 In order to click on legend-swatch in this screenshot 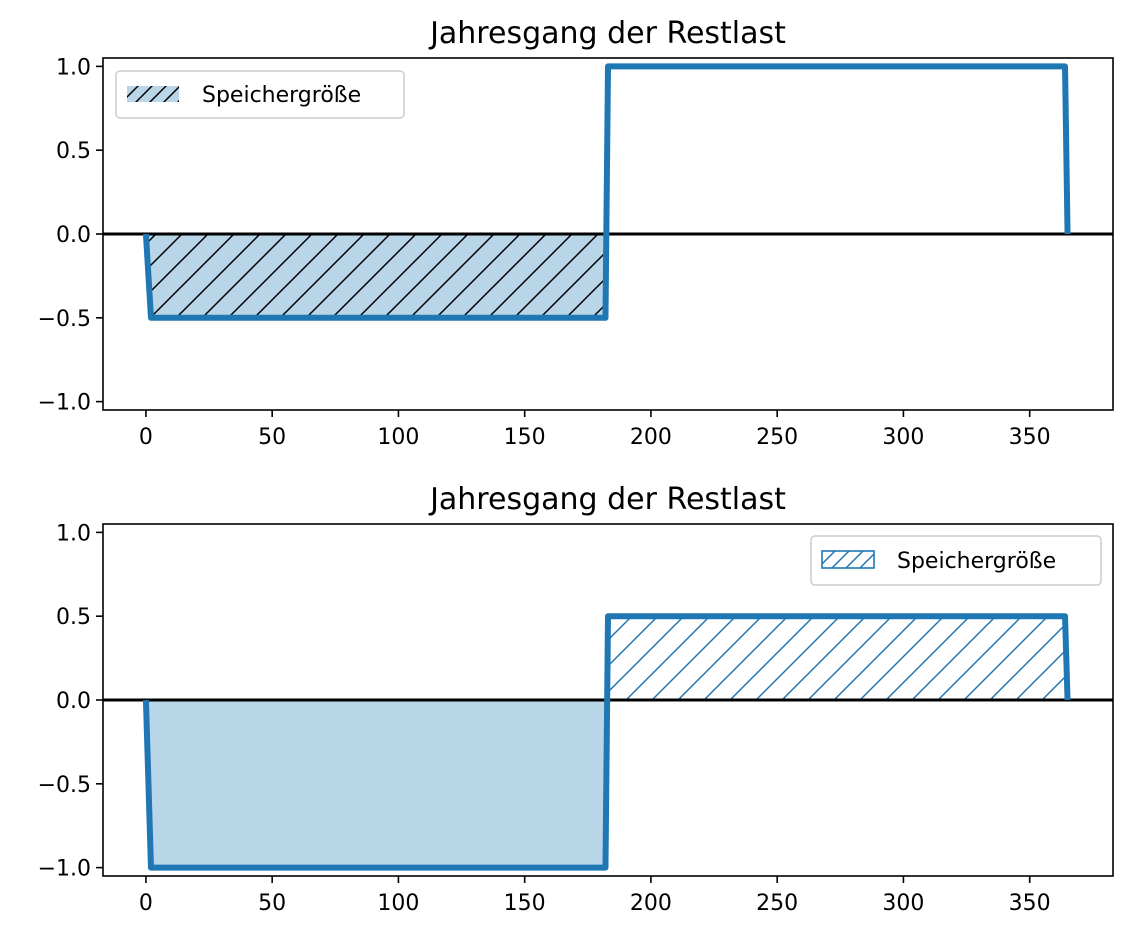, I will do `click(848, 559)`.